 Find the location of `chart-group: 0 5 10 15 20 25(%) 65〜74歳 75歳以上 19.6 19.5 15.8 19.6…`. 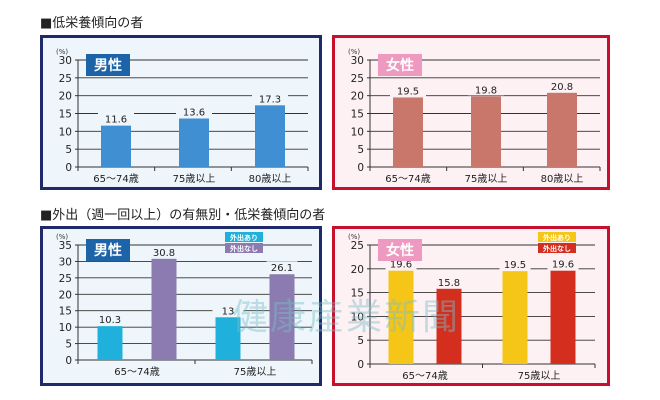

chart-group: 0 5 10 15 20 25(%) 65〜74歳 75歳以上 19.6 19.5 15.8 19.6… is located at coordinates (472, 307).